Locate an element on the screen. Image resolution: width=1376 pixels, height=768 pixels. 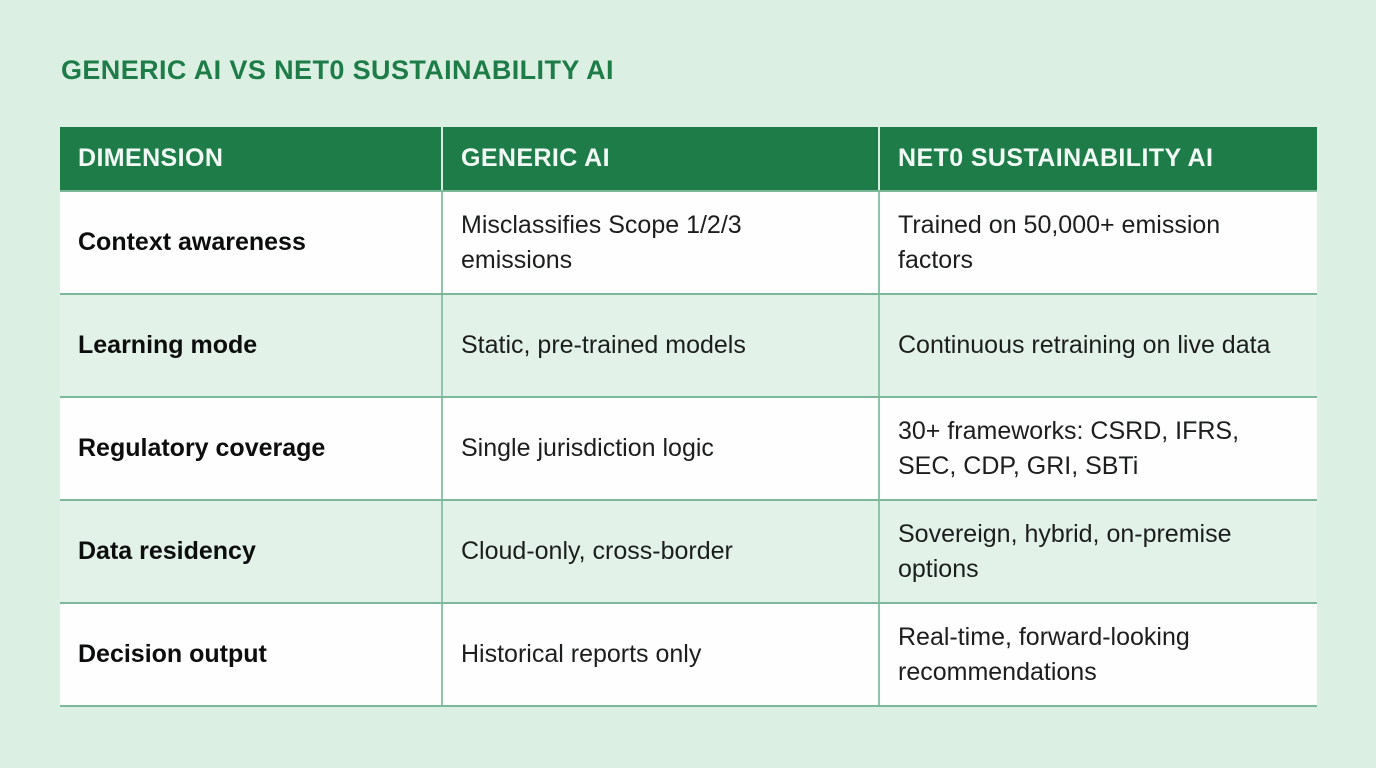
dimension-label: Learning mode is located at coordinates (168, 345).